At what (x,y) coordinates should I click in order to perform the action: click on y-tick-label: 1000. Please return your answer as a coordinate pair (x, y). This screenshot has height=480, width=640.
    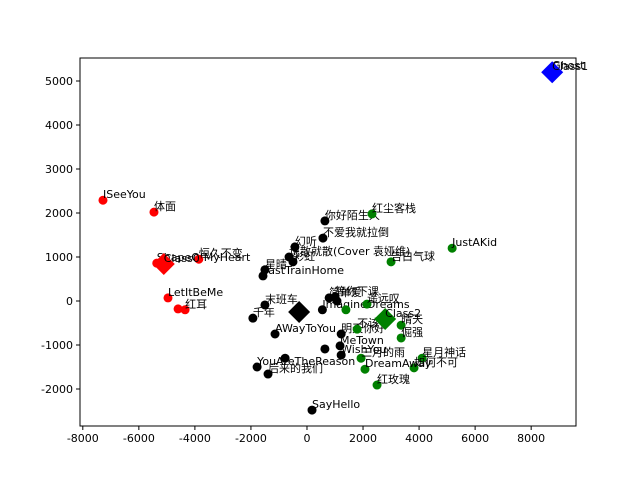
    Looking at the image, I should click on (59, 257).